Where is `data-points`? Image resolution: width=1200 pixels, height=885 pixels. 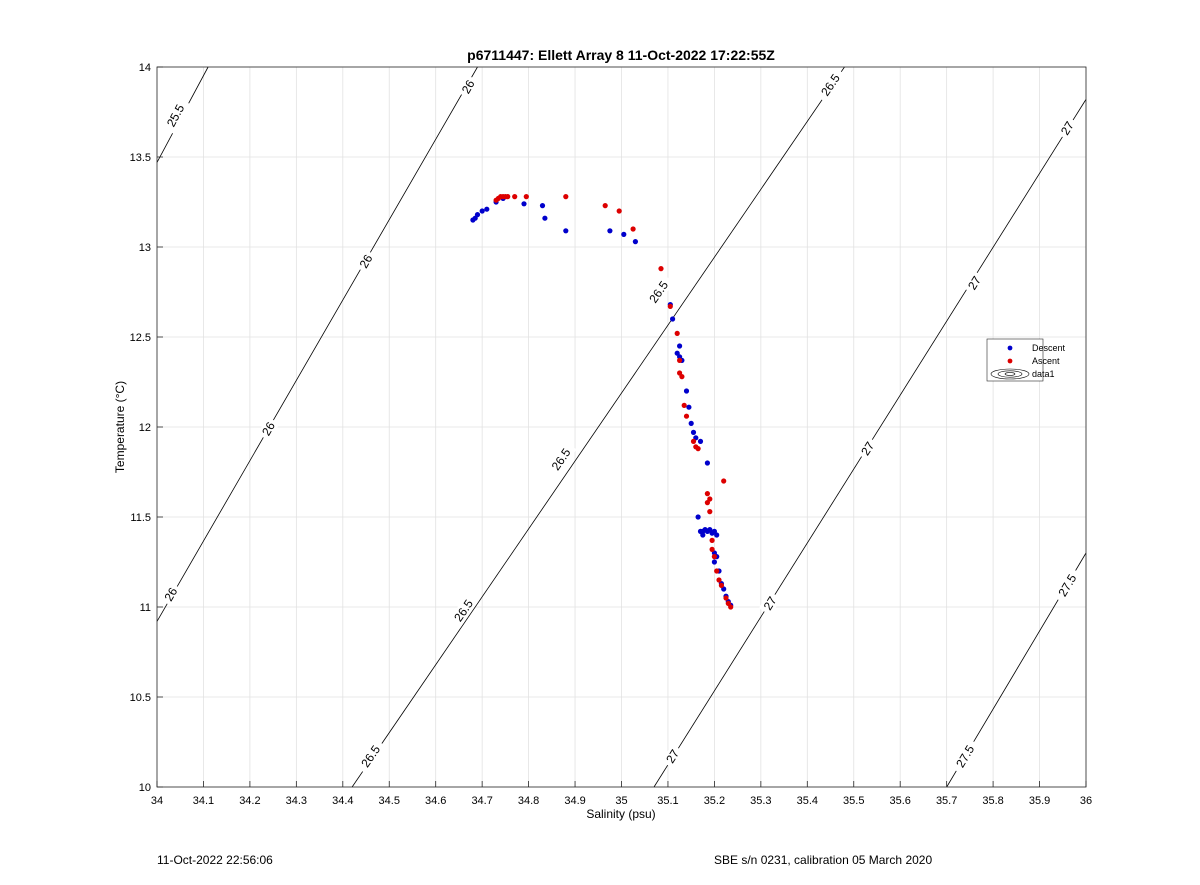 data-points is located at coordinates (602, 402).